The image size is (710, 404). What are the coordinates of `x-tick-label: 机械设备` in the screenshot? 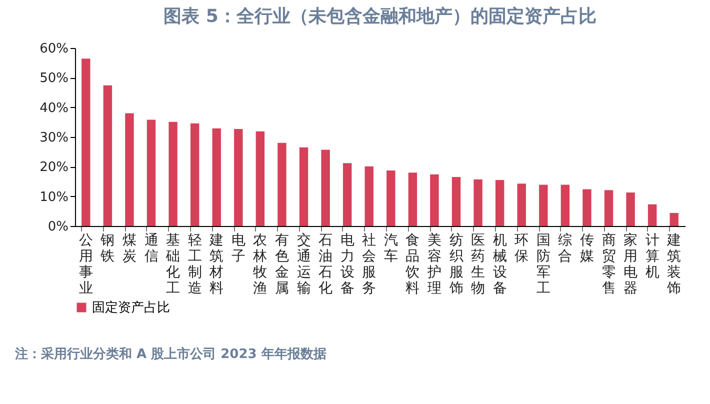 It's located at (499, 264).